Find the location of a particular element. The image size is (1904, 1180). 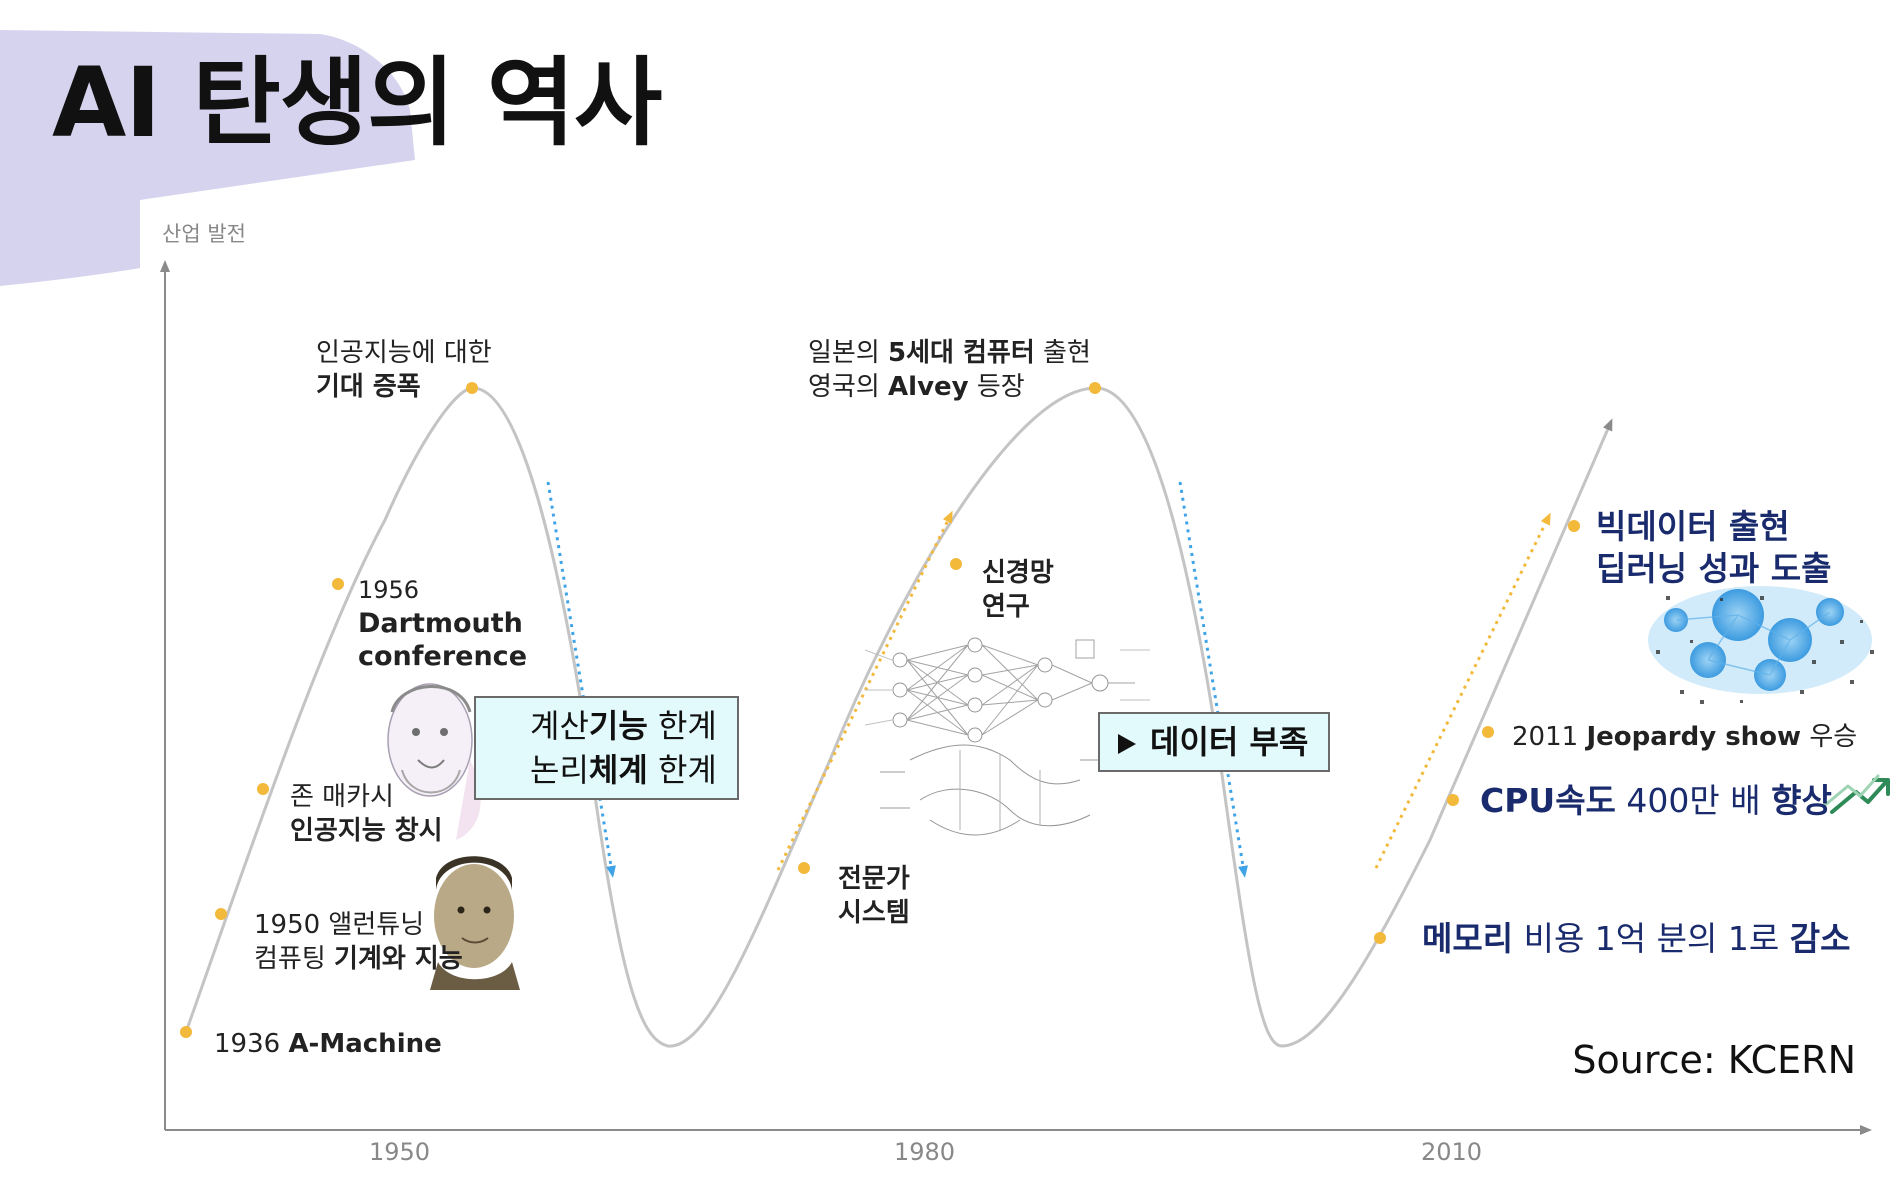

label-a-machine-year: 1936 is located at coordinates (247, 1044).